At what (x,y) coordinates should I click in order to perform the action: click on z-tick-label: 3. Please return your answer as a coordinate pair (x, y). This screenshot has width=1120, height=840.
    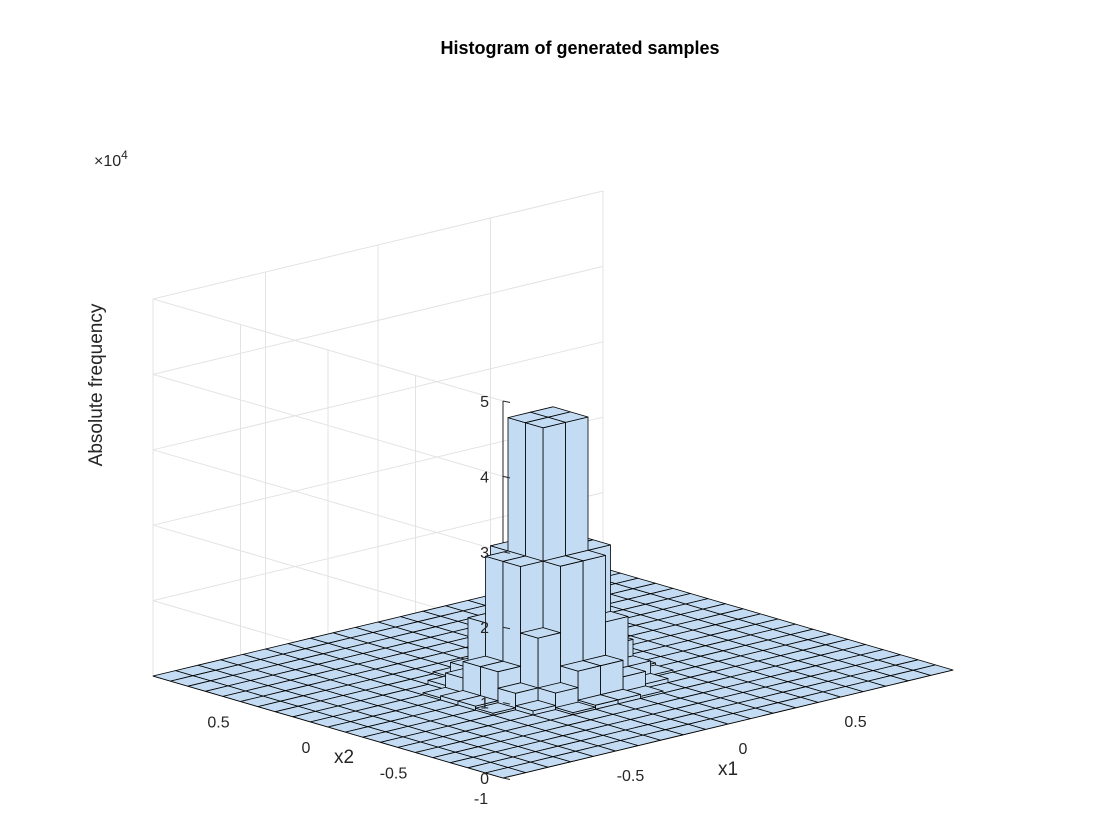
    Looking at the image, I should click on (484, 553).